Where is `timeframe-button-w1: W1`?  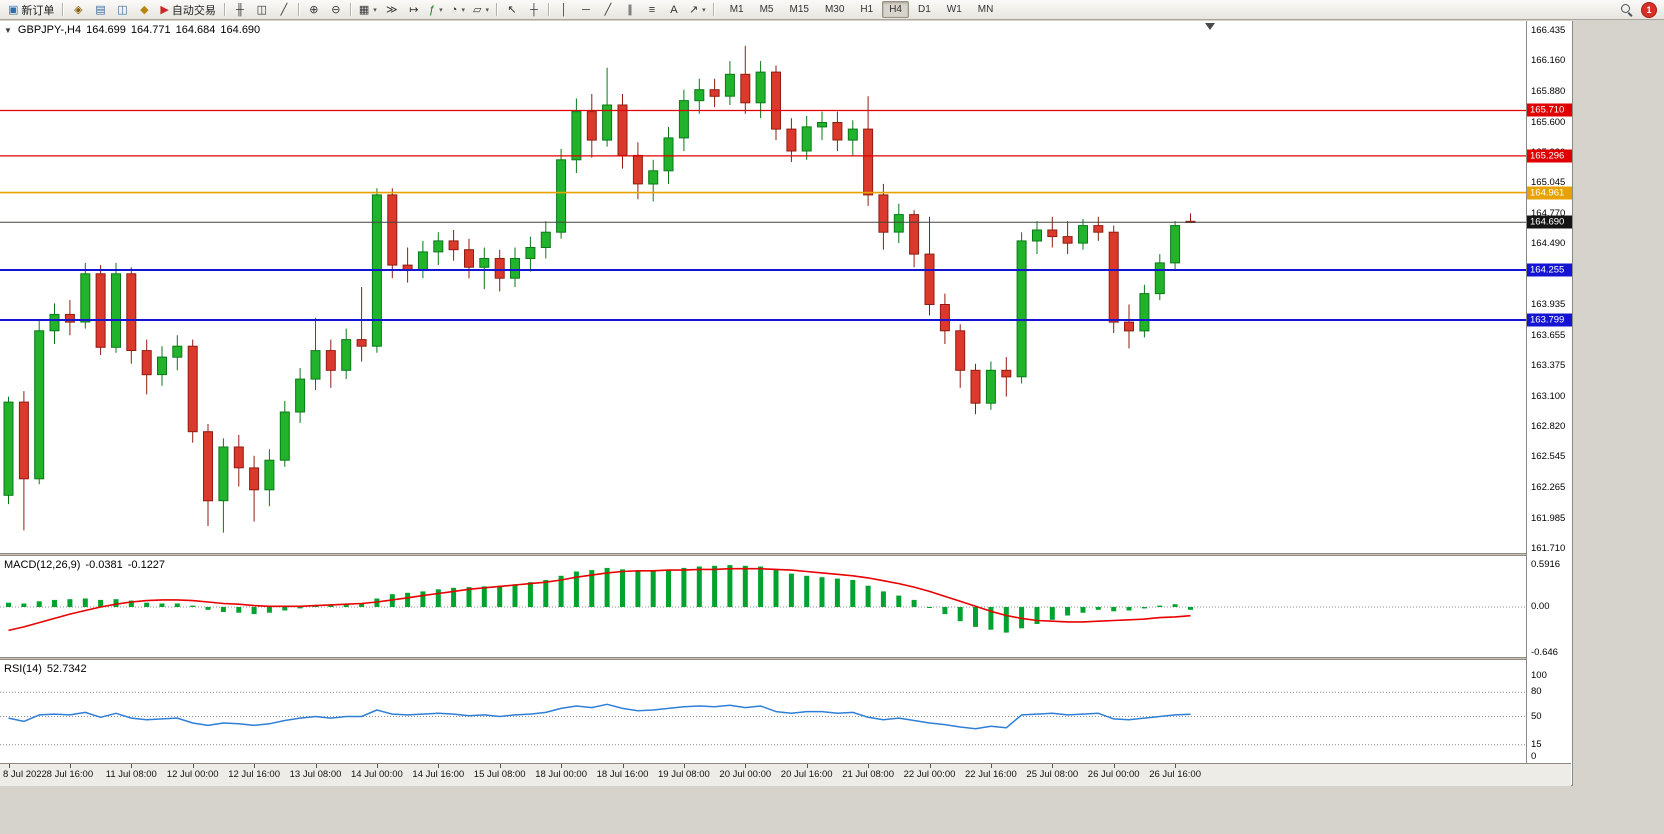 timeframe-button-w1: W1 is located at coordinates (954, 9).